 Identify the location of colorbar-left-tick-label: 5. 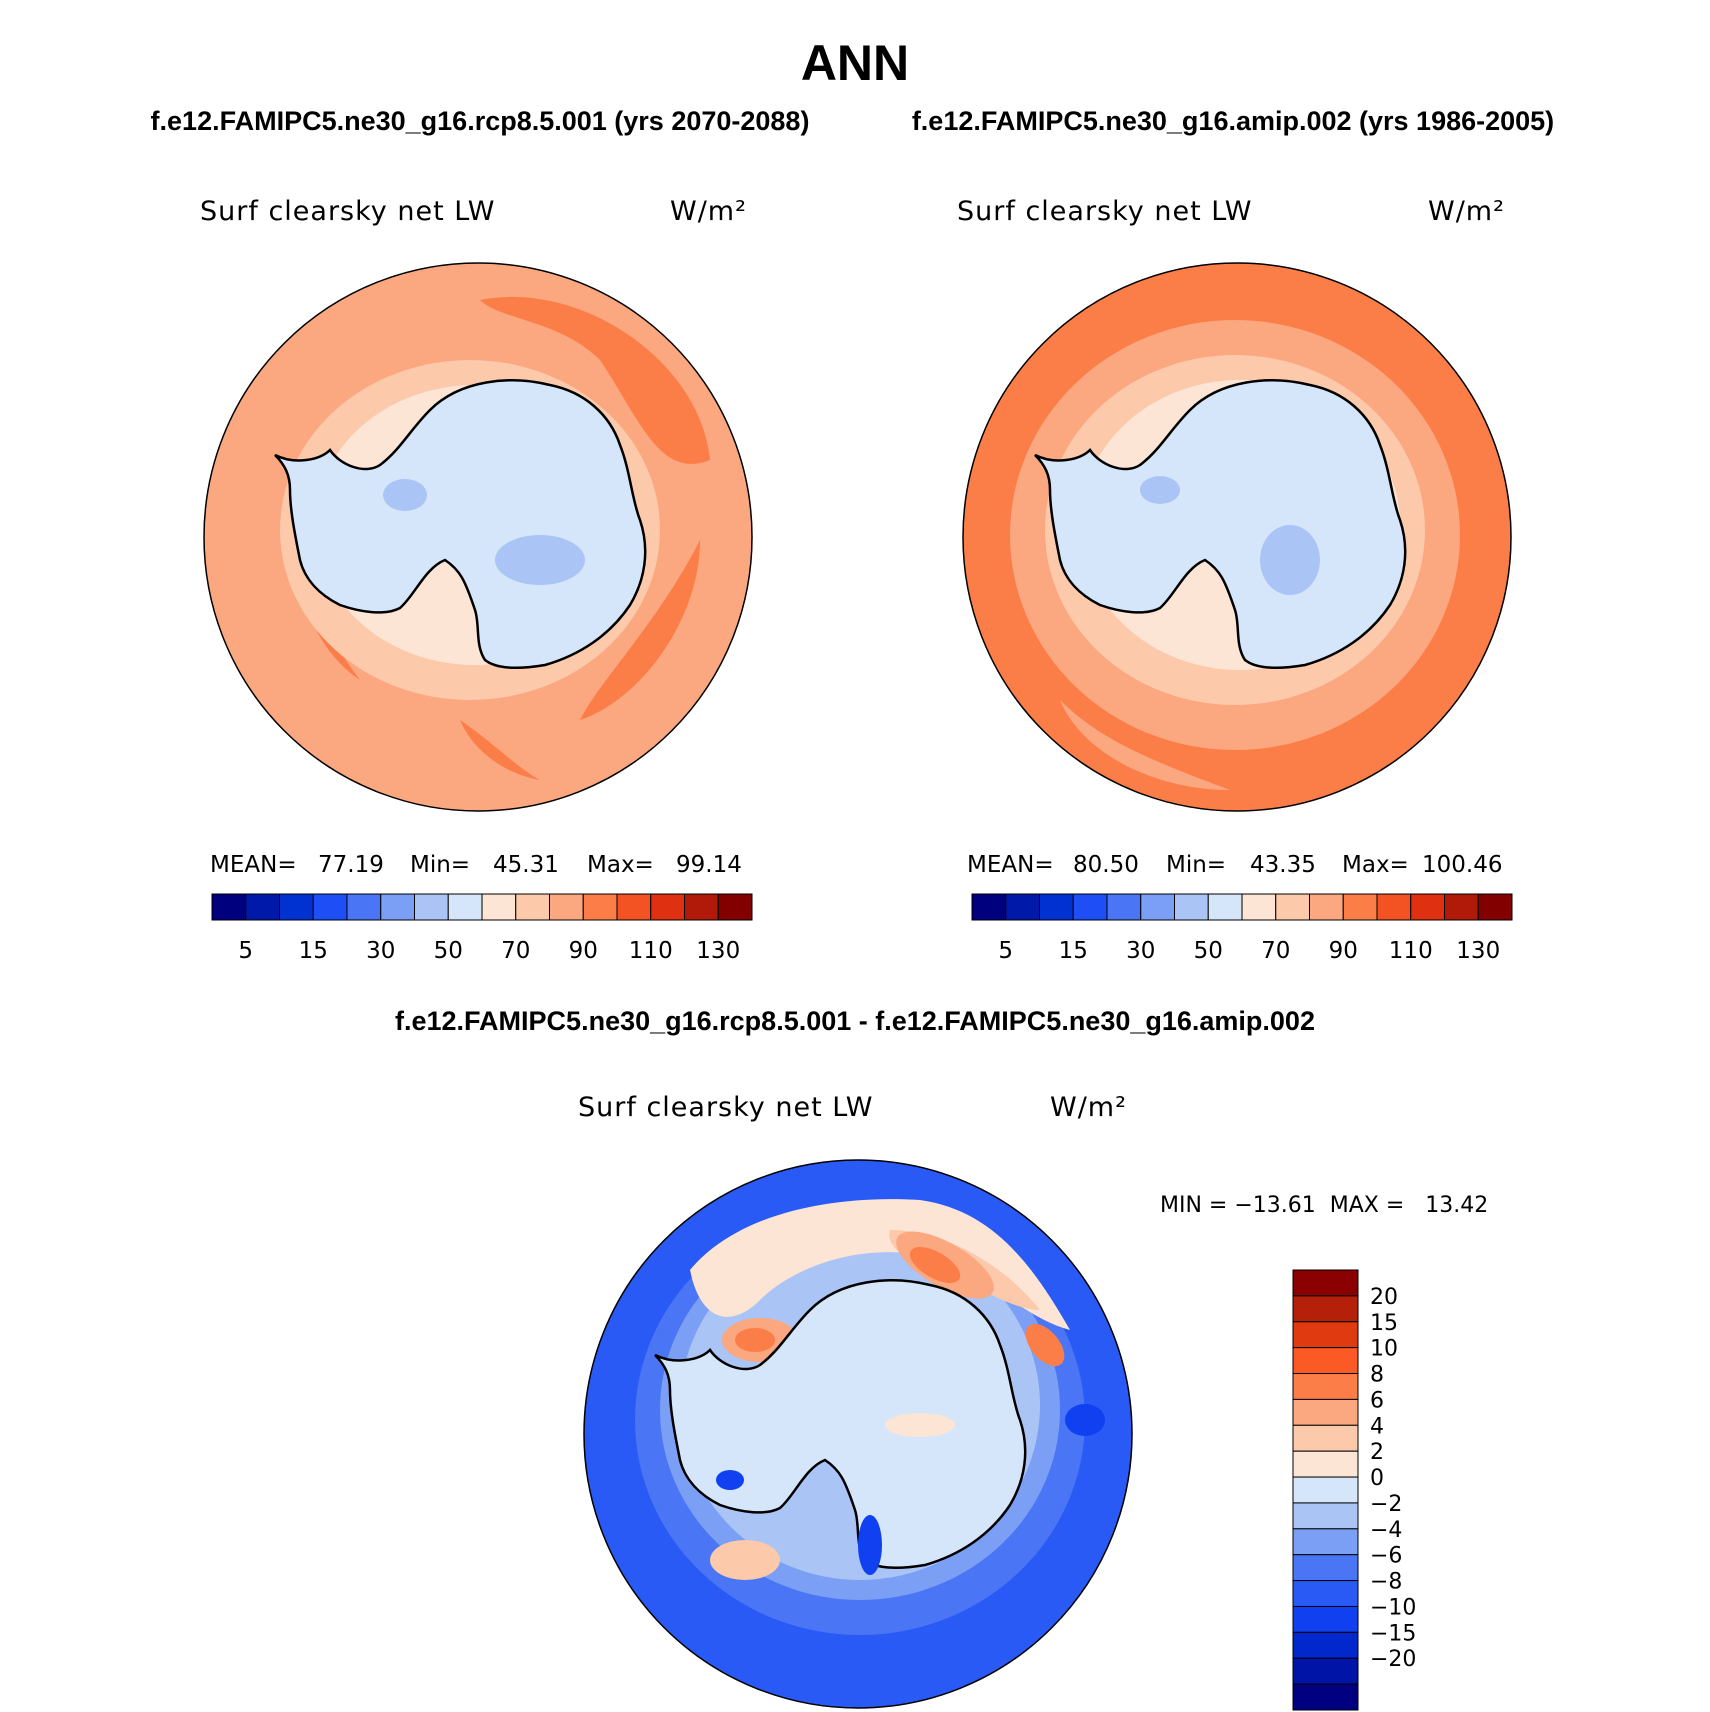
(245, 951).